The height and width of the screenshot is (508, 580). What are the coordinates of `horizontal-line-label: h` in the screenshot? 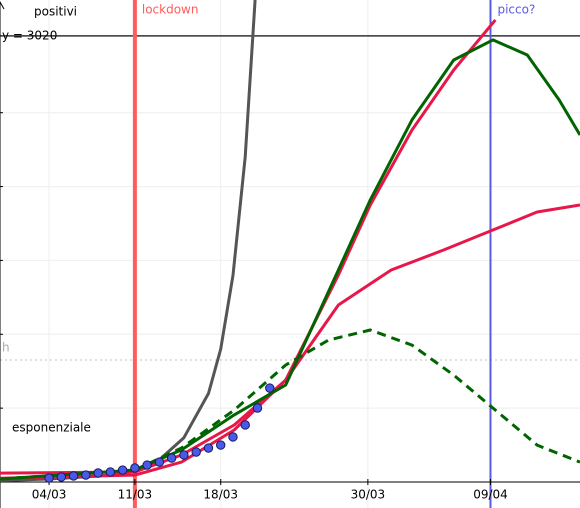 It's located at (6, 347).